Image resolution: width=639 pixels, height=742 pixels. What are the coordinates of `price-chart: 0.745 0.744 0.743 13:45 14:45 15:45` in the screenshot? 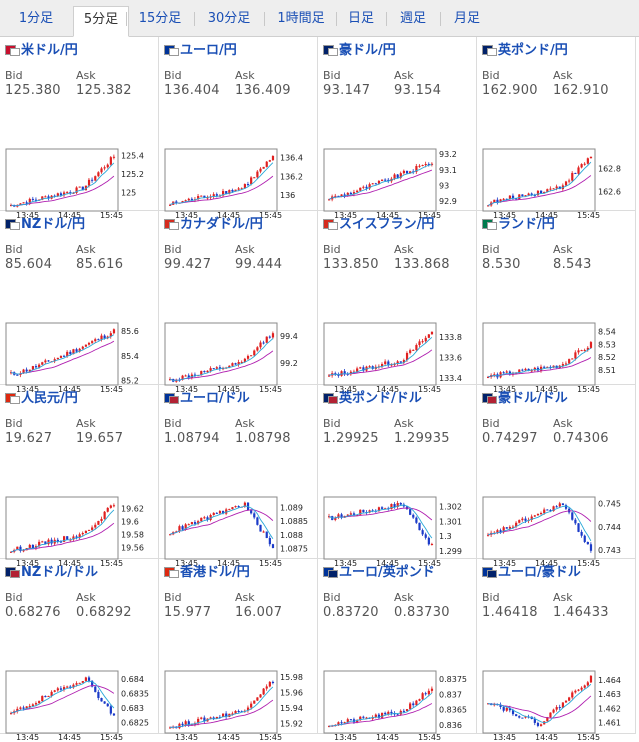 It's located at (556, 531).